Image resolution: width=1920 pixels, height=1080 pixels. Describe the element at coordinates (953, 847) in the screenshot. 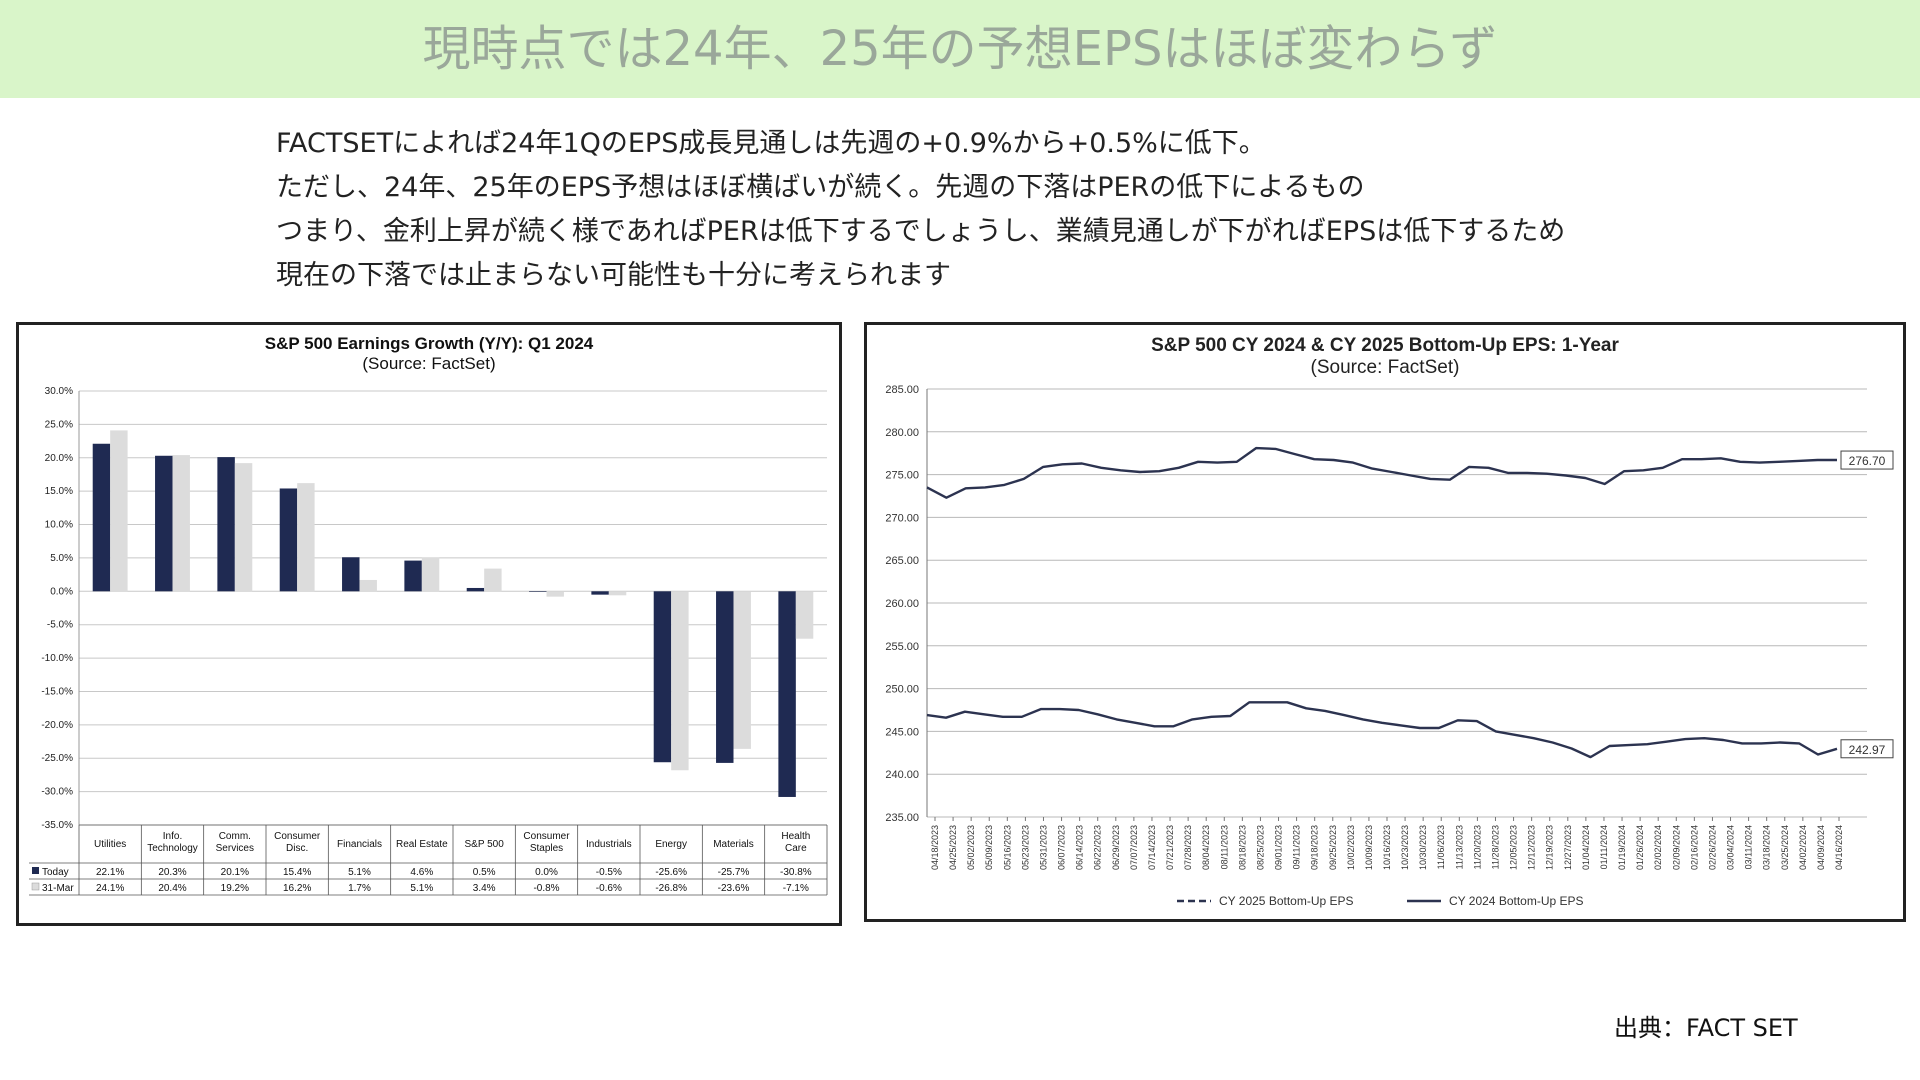

I see `line-xtick-label: 04/25/2023` at that location.